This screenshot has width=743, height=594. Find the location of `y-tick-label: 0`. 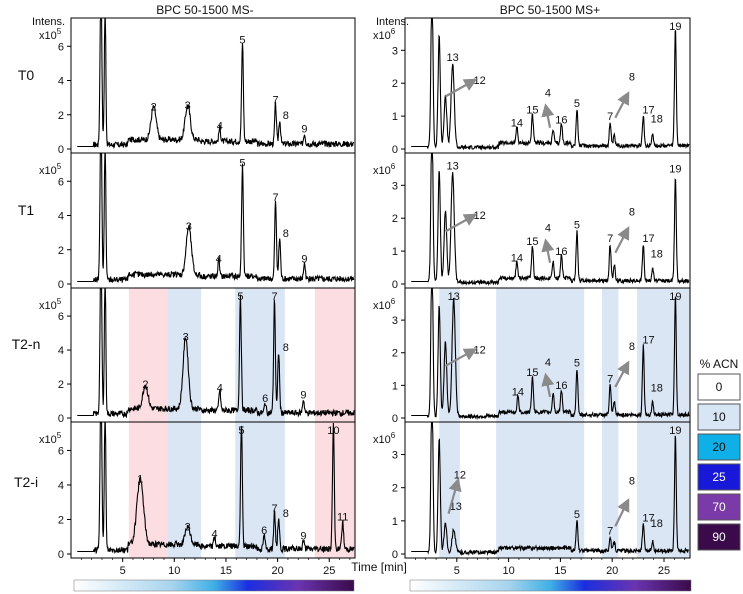

y-tick-label: 0 is located at coordinates (61, 285).